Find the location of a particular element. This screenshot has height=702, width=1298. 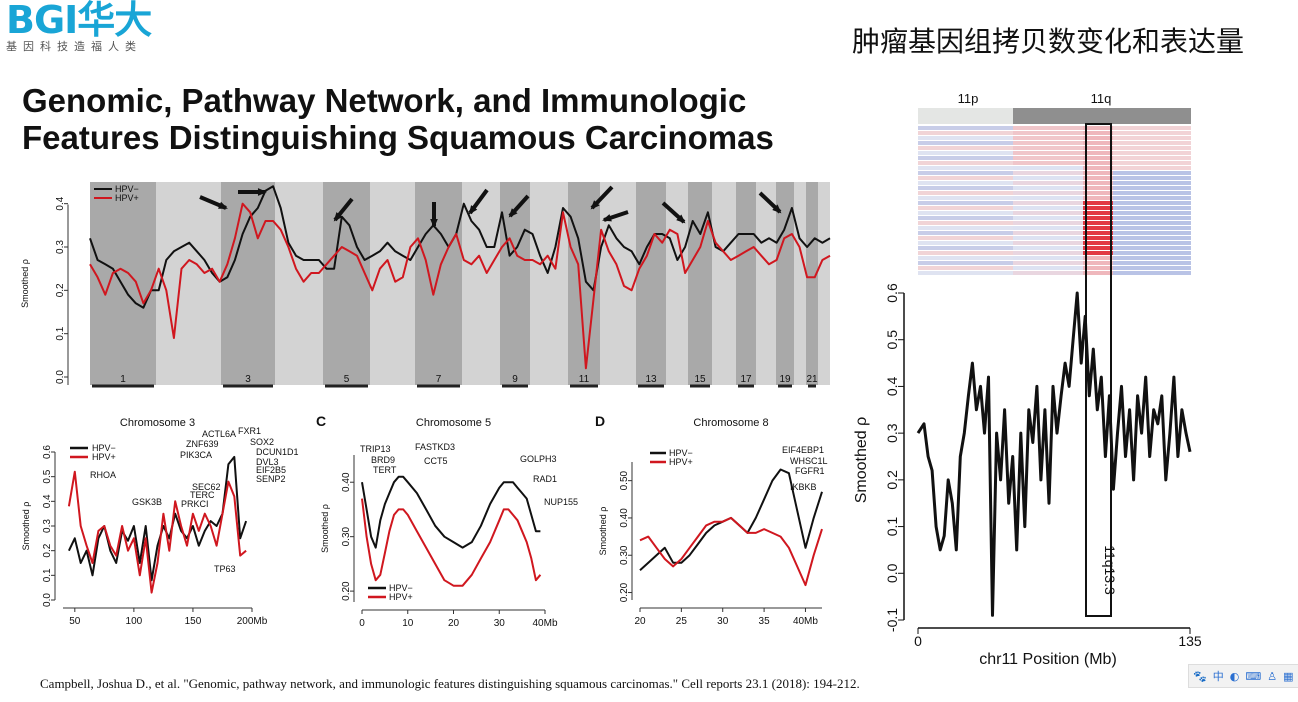

gene-annotation: IKBKB is located at coordinates (803, 487).